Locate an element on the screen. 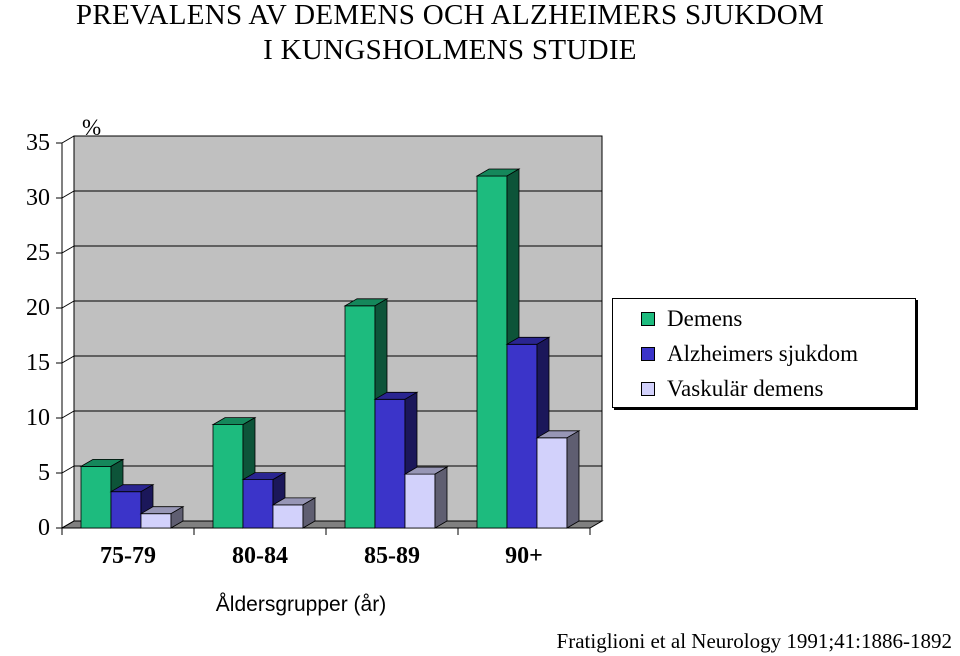 The image size is (960, 656). legend-swatch-vaskular is located at coordinates (648, 389).